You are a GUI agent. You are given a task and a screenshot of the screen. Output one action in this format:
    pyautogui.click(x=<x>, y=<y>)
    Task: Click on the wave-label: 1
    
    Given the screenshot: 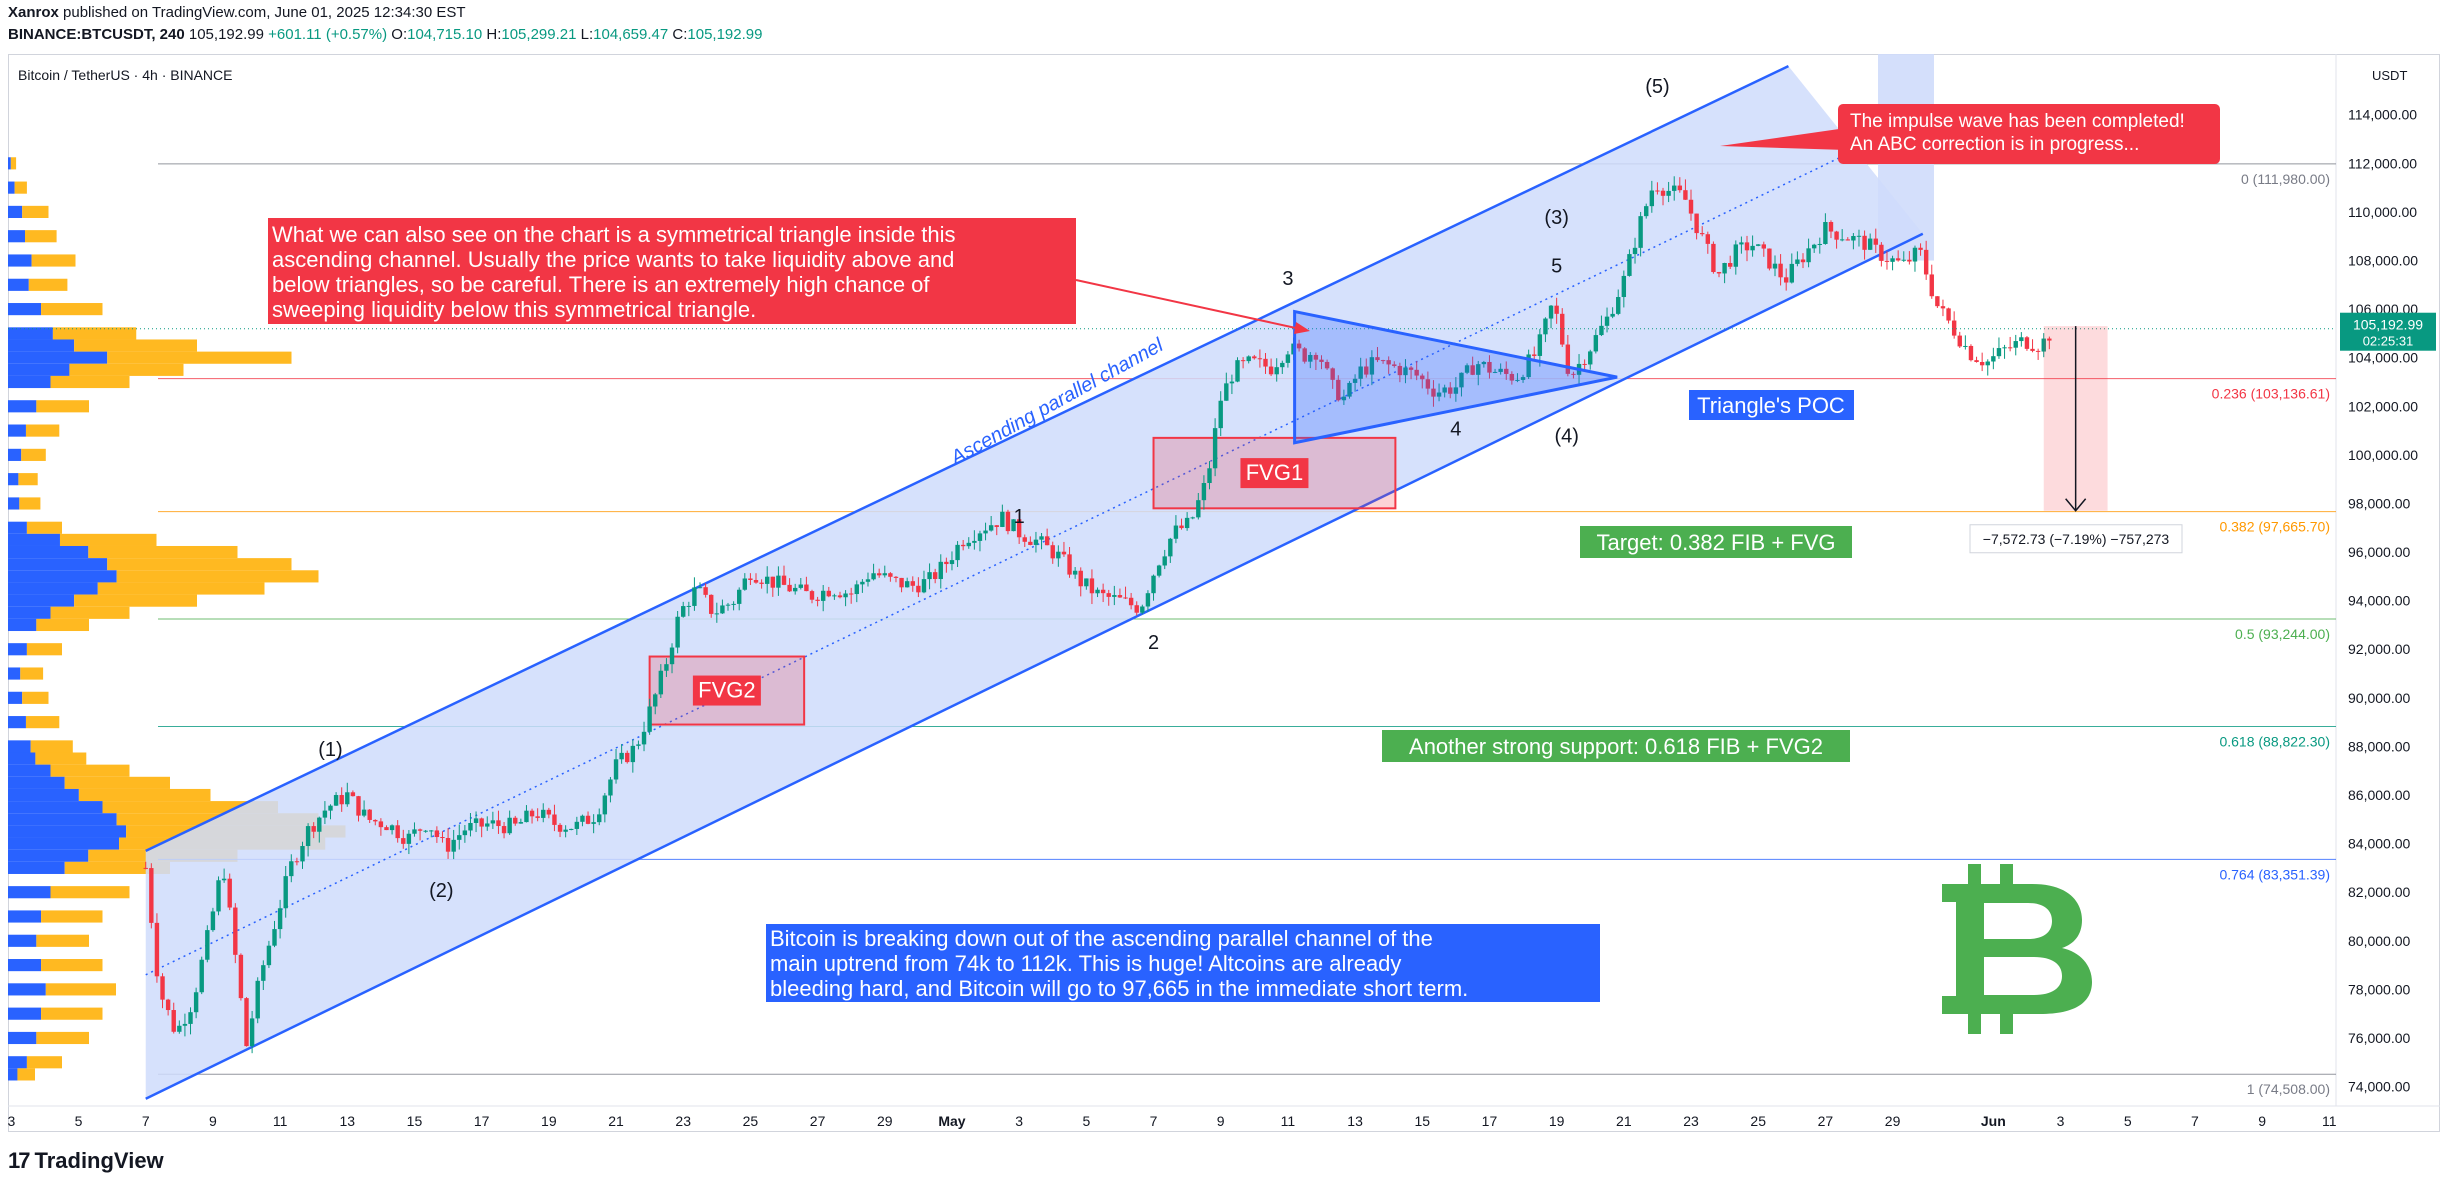 What is the action you would take?
    pyautogui.click(x=1019, y=517)
    